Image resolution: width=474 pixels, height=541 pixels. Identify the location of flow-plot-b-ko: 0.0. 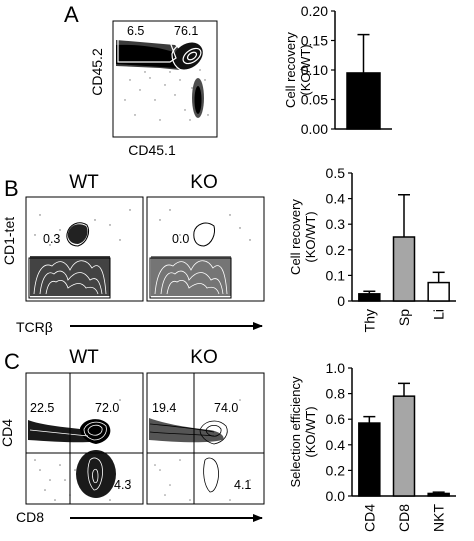
(205, 249).